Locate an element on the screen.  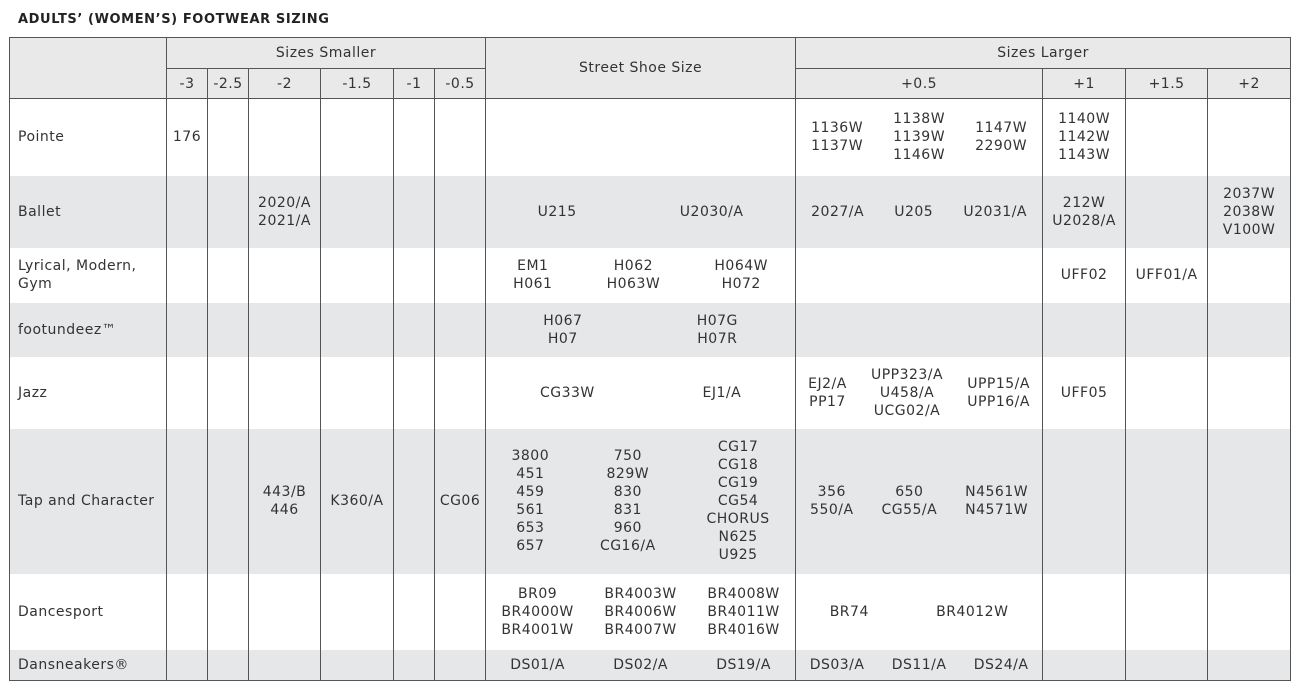
product-code: BR4000W is located at coordinates (537, 611).